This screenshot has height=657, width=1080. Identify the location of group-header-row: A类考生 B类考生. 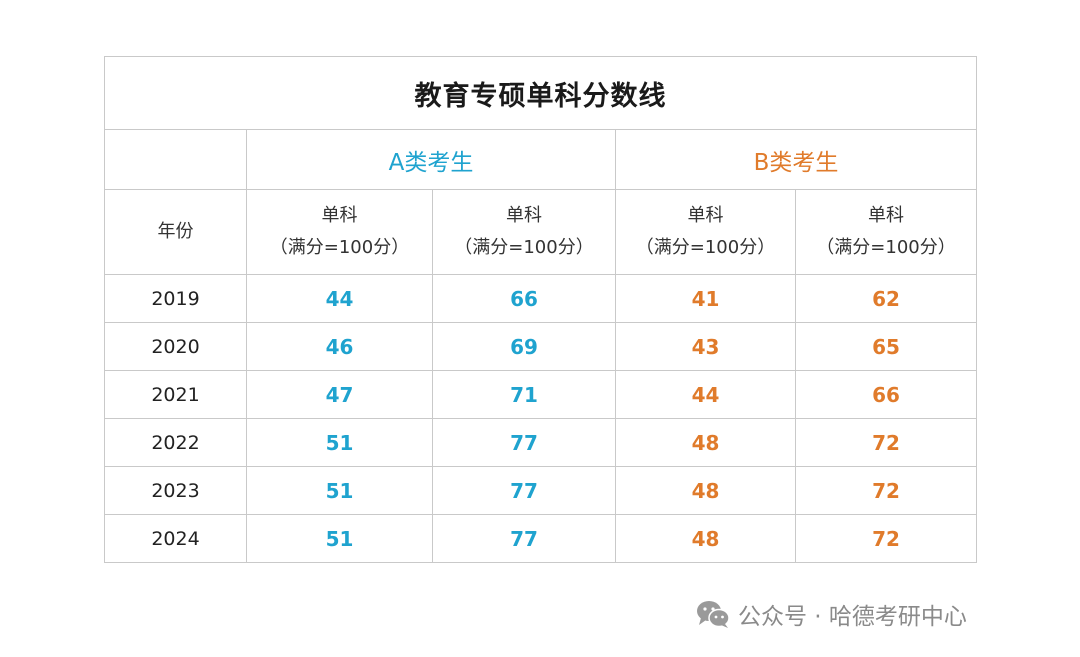
(541, 159).